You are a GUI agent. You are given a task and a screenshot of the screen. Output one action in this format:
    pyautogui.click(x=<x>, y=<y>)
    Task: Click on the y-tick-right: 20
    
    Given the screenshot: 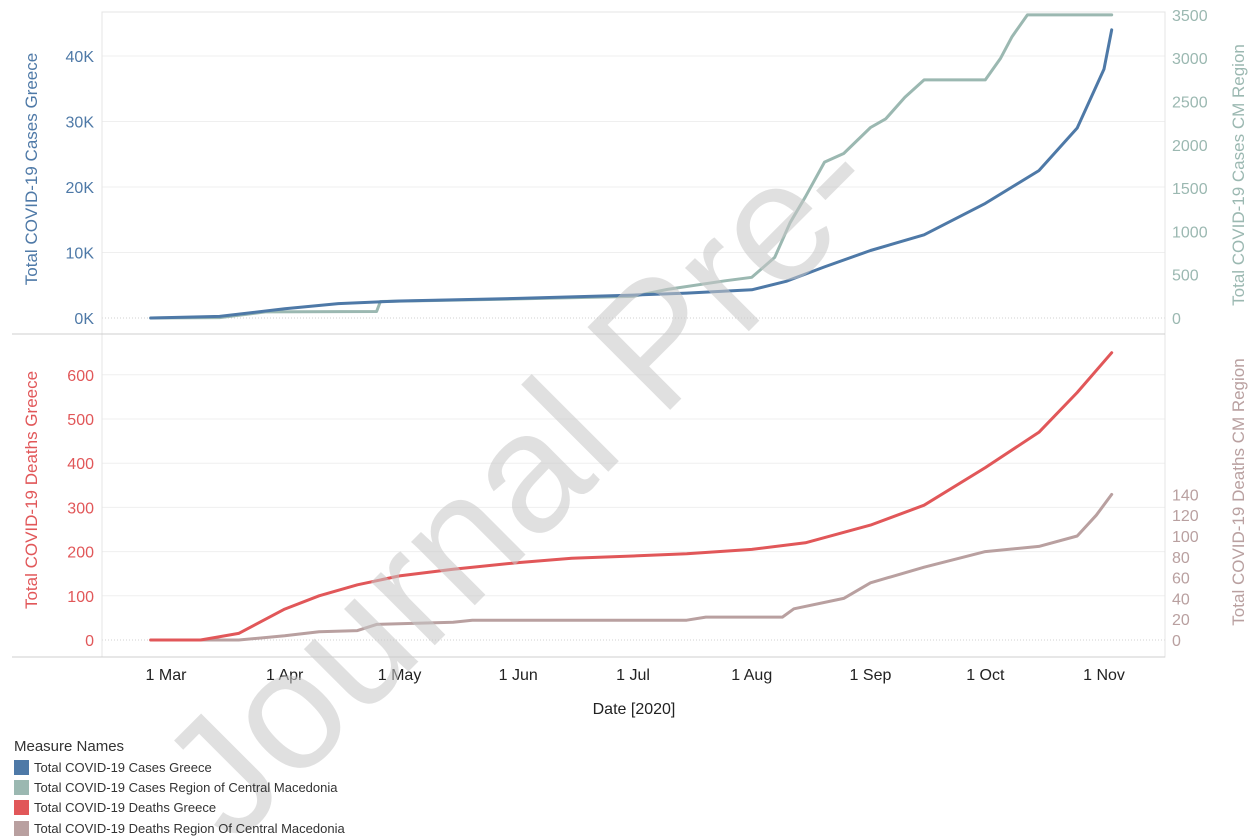 What is the action you would take?
    pyautogui.click(x=1181, y=620)
    